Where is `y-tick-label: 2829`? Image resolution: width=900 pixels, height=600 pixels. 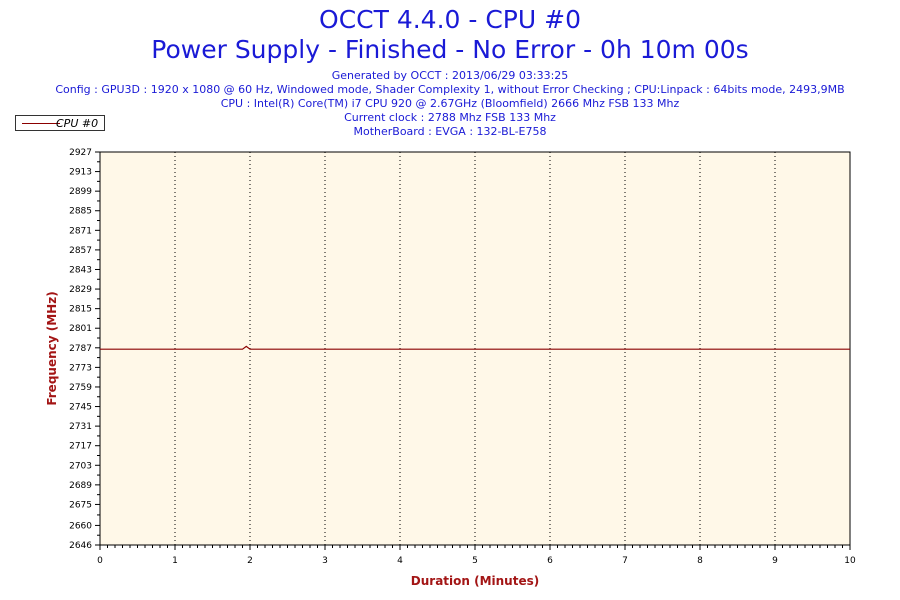
y-tick-label: 2829 is located at coordinates (80, 290).